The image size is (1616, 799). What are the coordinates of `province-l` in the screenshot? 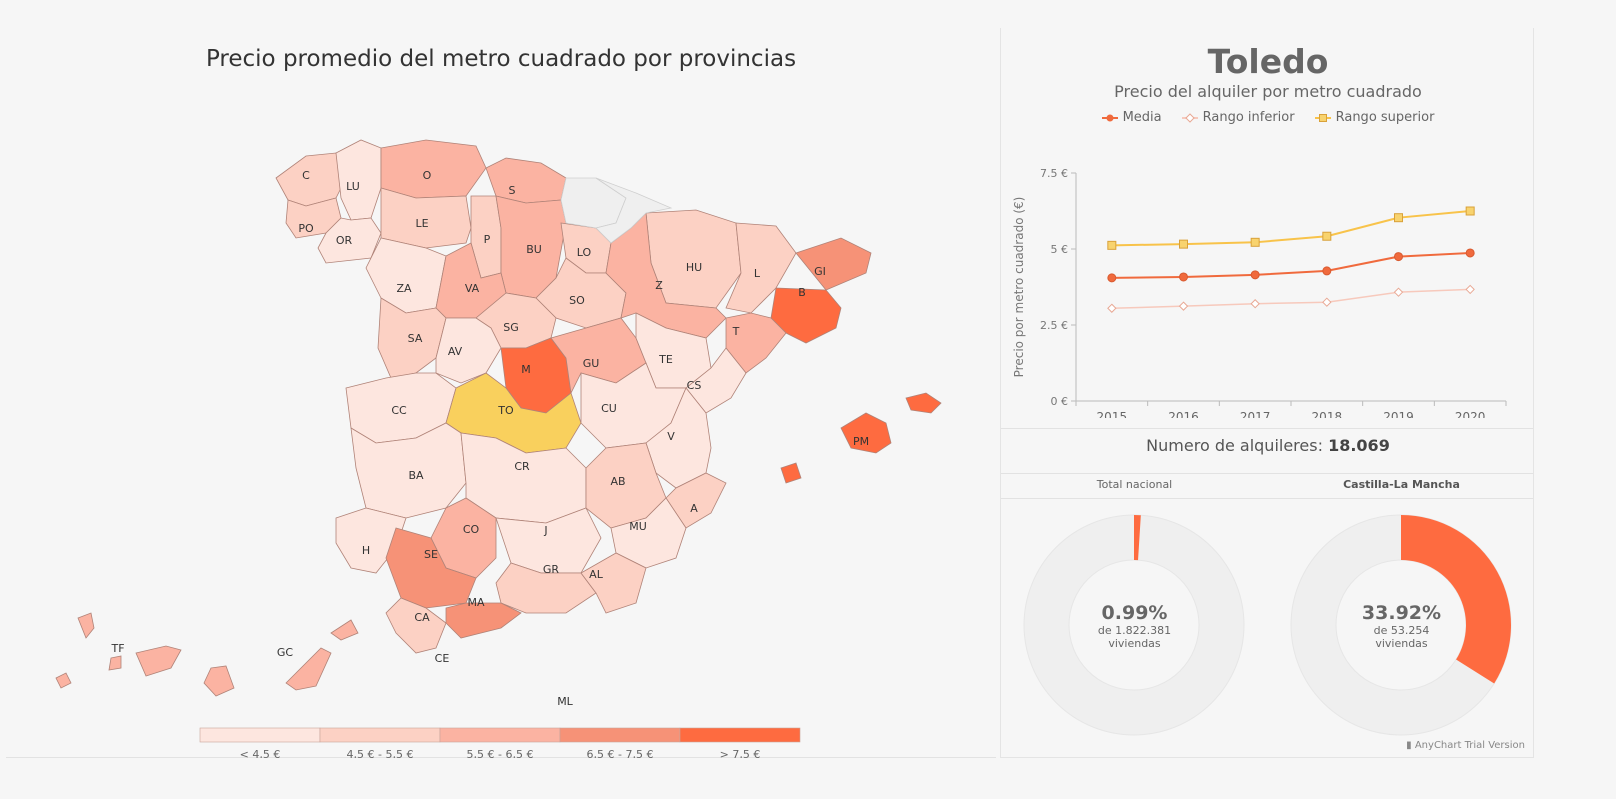 It's located at (761, 268).